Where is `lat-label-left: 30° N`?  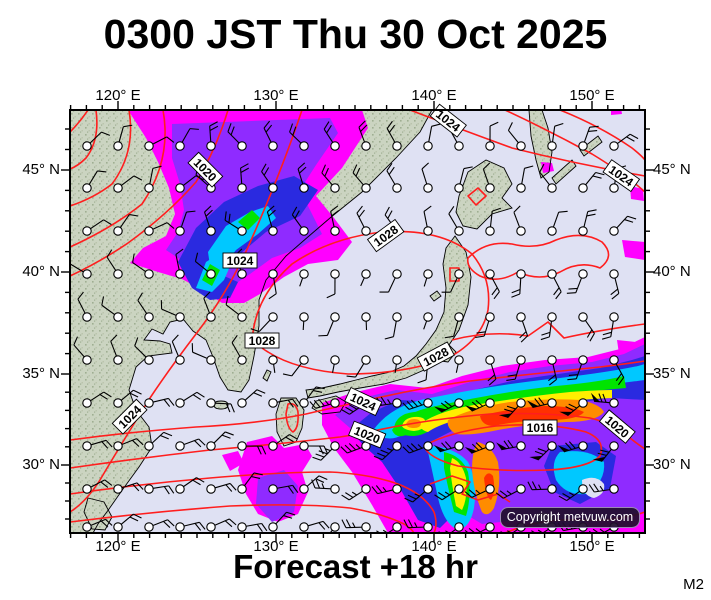 lat-label-left: 30° N is located at coordinates (41, 464).